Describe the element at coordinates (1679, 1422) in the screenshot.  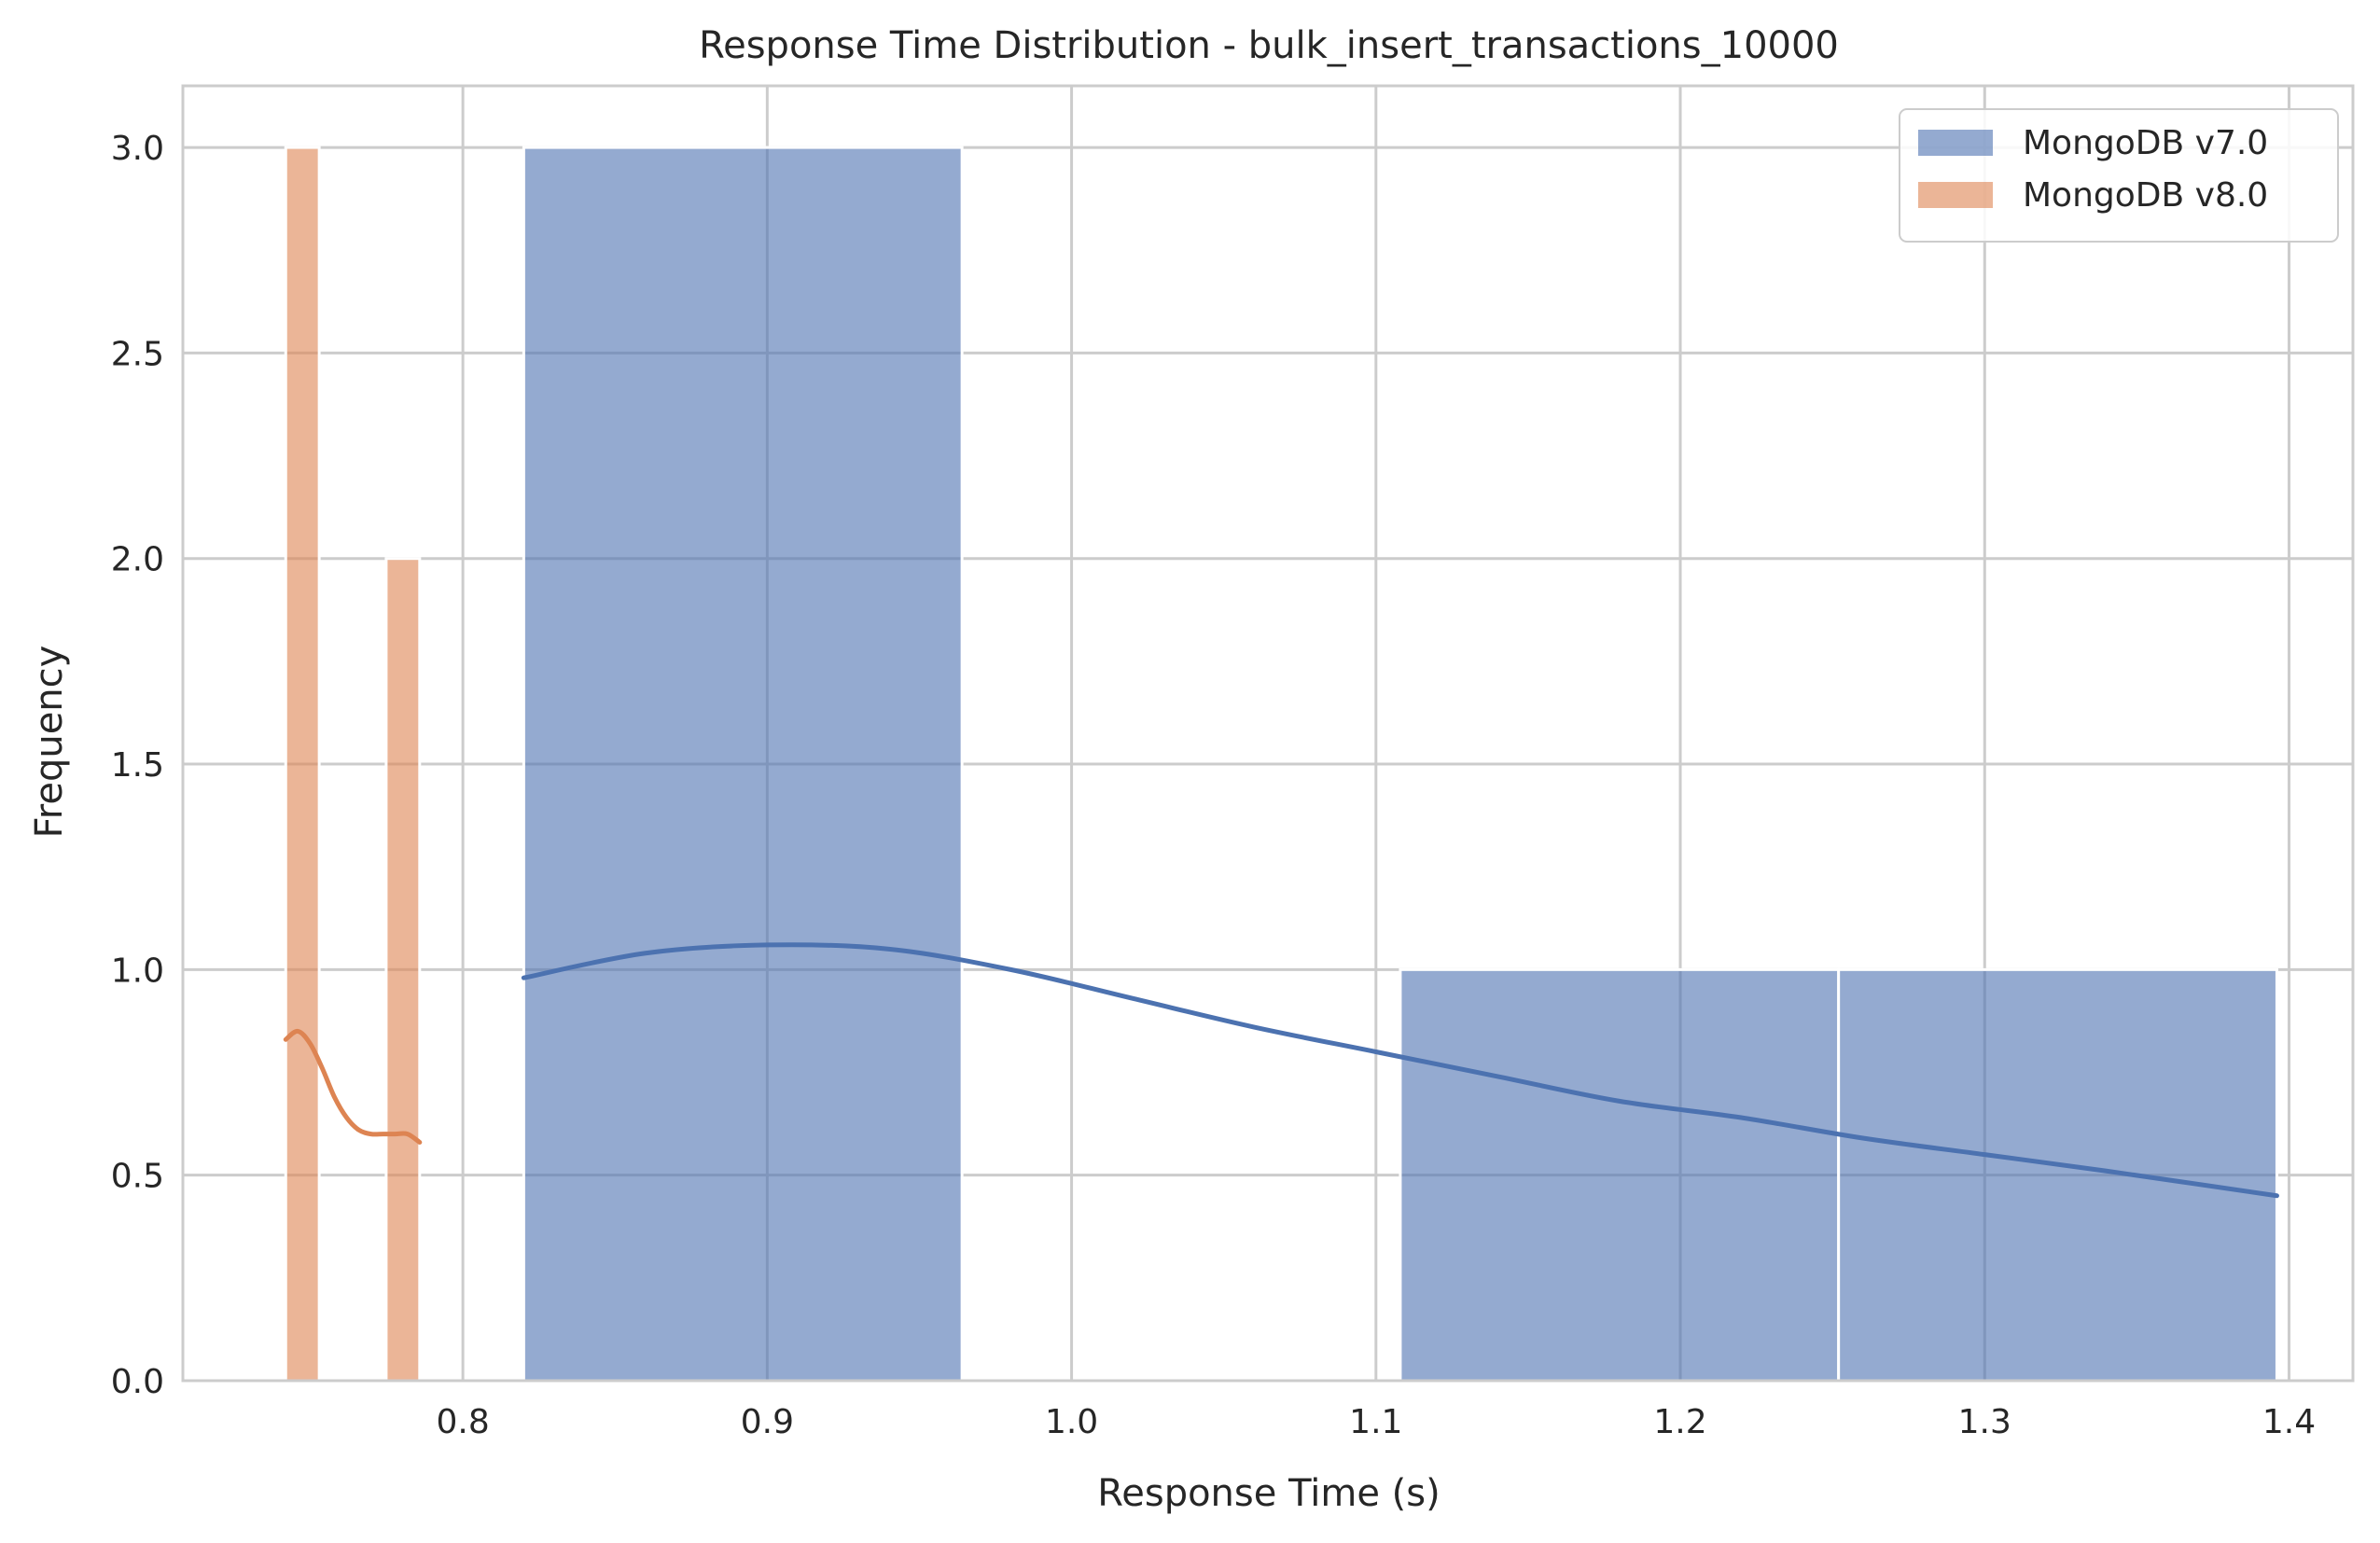
I see `x-tick-label: 1.2` at that location.